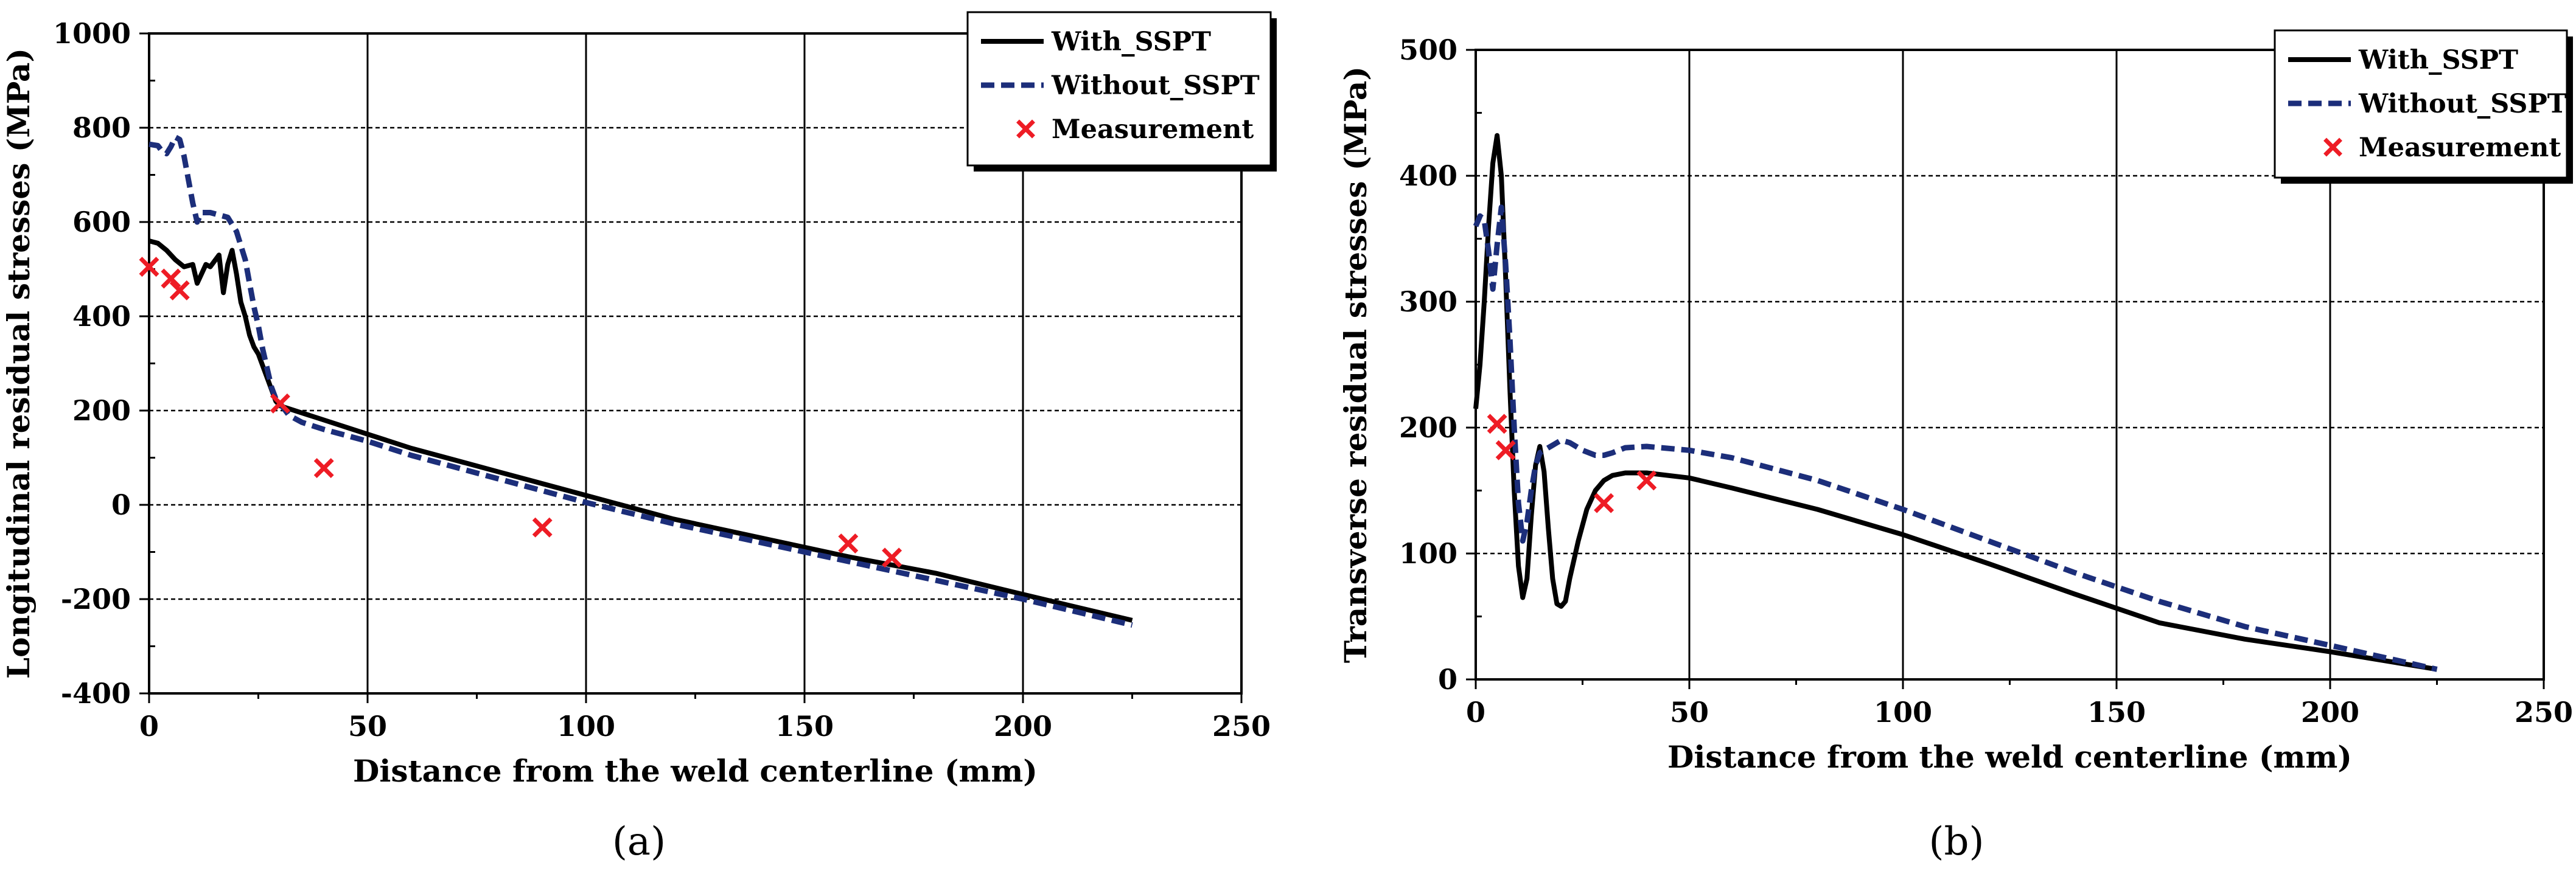 The width and height of the screenshot is (2576, 871). Describe the element at coordinates (1956, 841) in the screenshot. I see `panel-label: (b)` at that location.